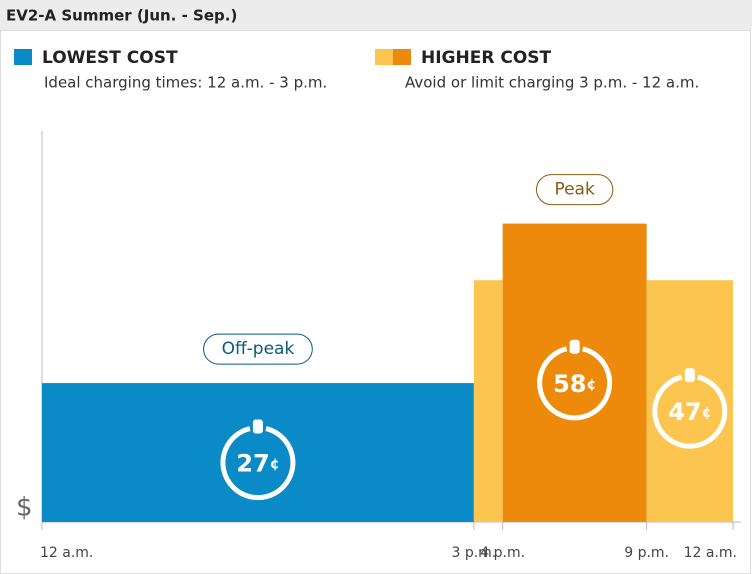  I want to click on x-tick-label: 4 p.m., so click(502, 553).